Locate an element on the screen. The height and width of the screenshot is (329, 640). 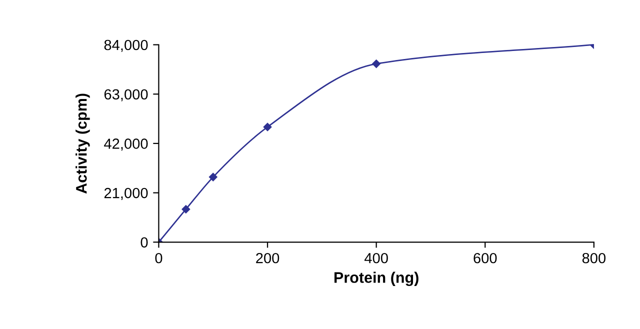
x-axis-title: Protein (ng) is located at coordinates (376, 279).